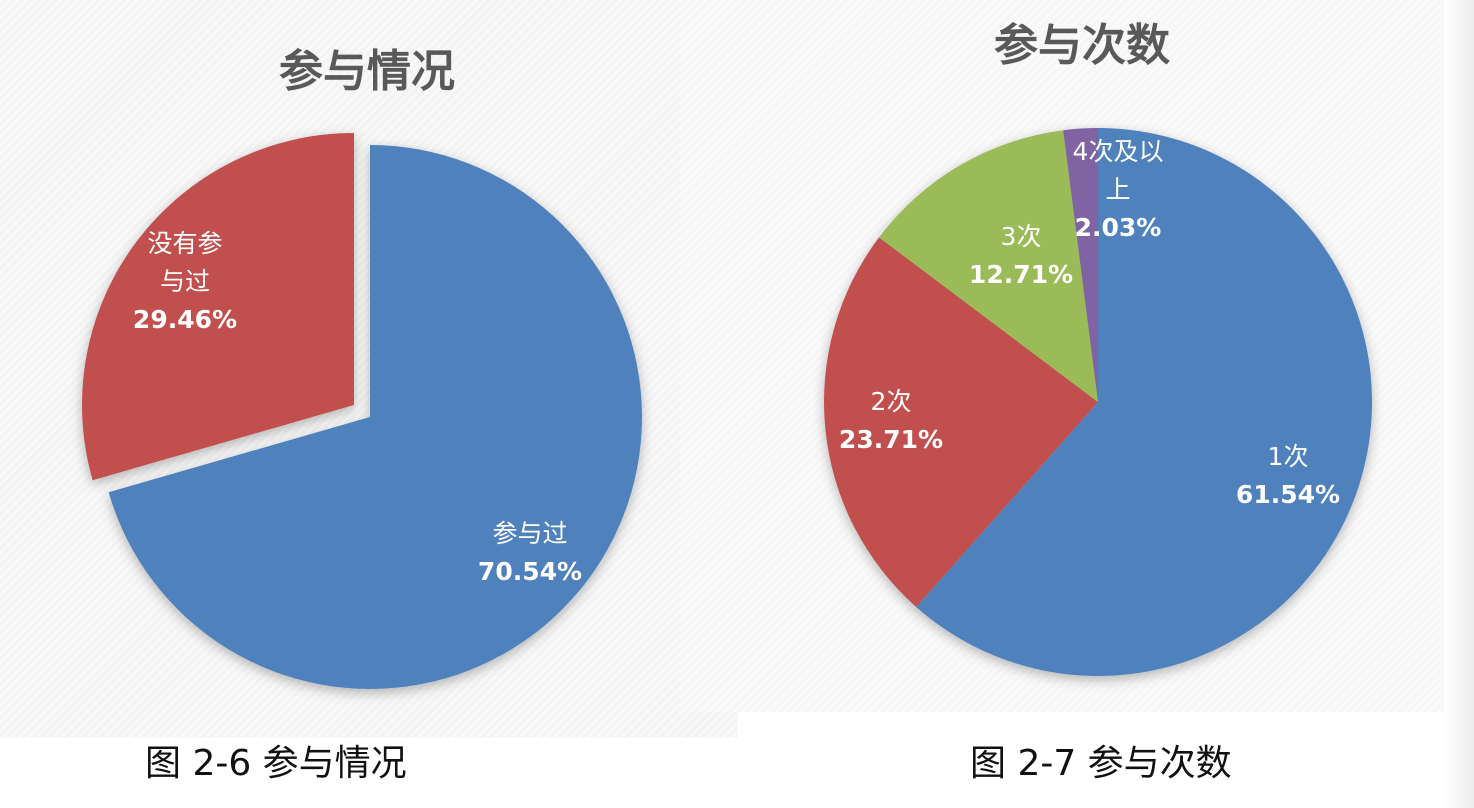 The image size is (1474, 808). What do you see at coordinates (1288, 475) in the screenshot?
I see `slice-label-1: 1次 61.54%` at bounding box center [1288, 475].